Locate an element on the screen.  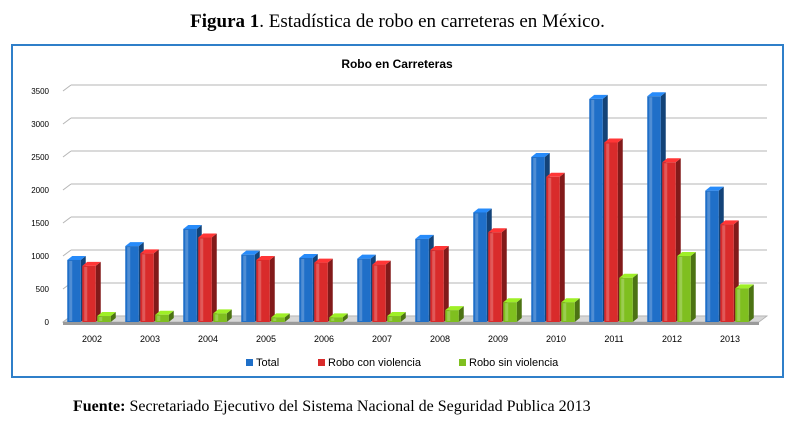
bar-robo-con-violencia-2011 is located at coordinates (613, 230).